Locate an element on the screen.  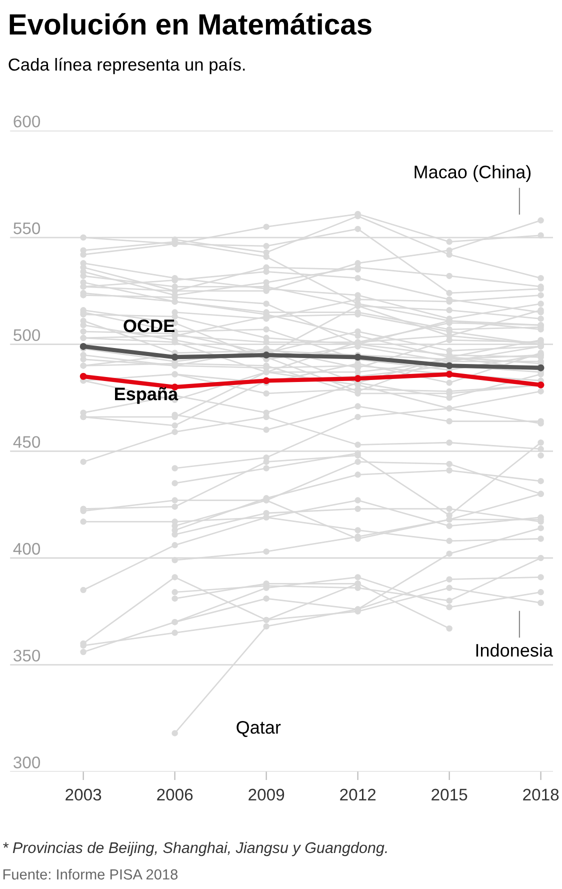
x-tick-label: 2018 is located at coordinates (541, 794).